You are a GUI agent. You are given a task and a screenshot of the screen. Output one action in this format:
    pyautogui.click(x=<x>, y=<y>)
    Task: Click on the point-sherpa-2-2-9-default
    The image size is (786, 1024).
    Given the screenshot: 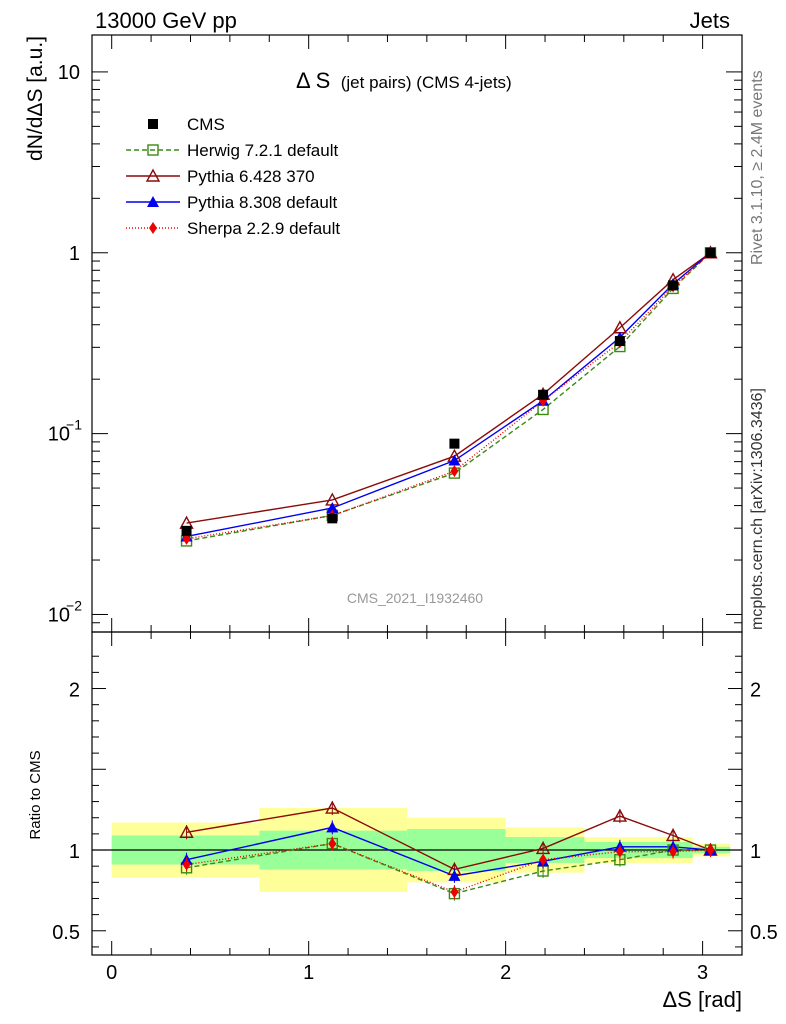 What is the action you would take?
    pyautogui.click(x=454, y=471)
    